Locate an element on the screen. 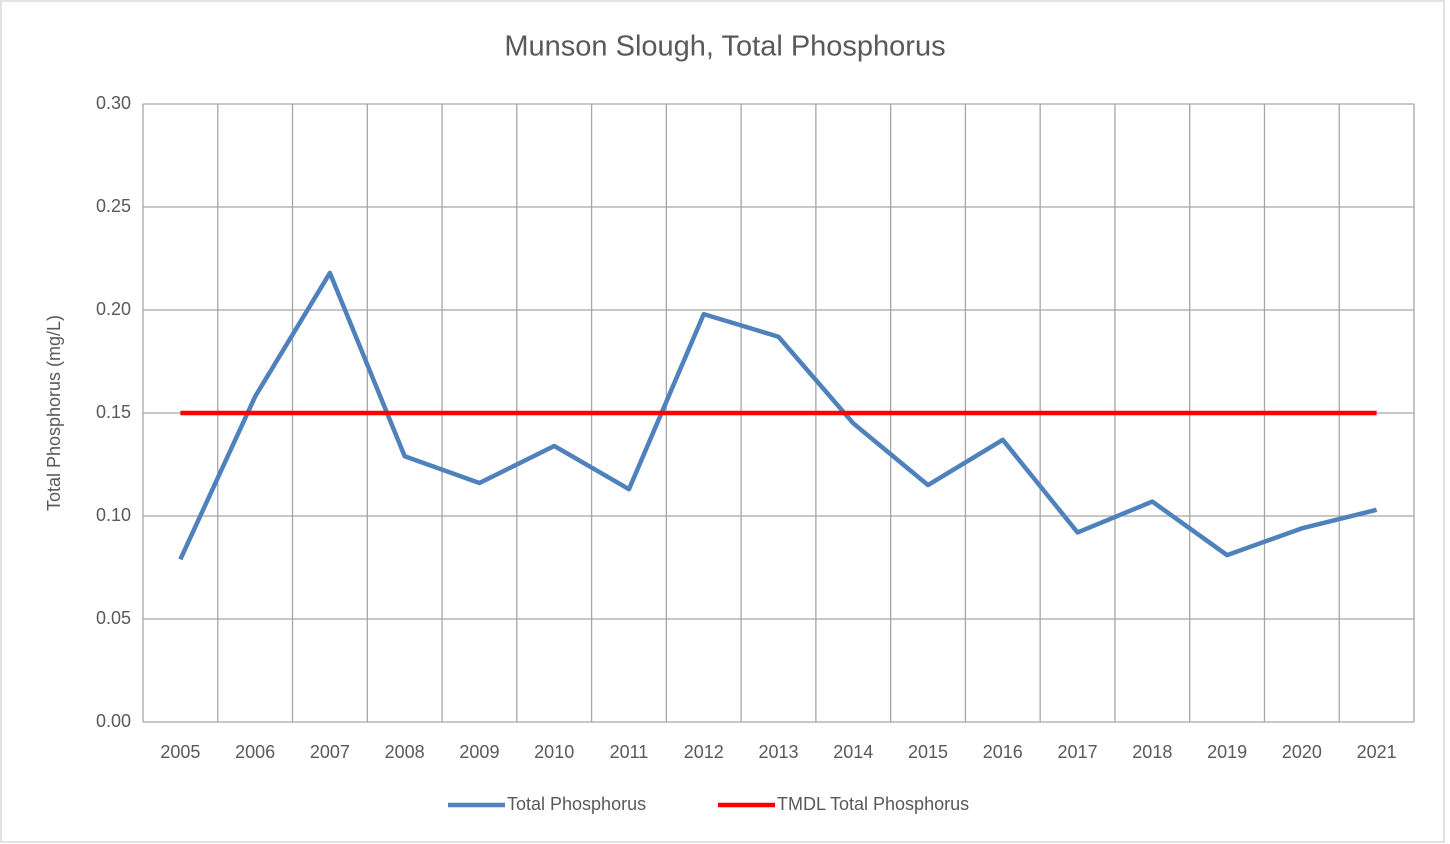 The image size is (1450, 844). x-tick-label: 2006 is located at coordinates (255, 752).